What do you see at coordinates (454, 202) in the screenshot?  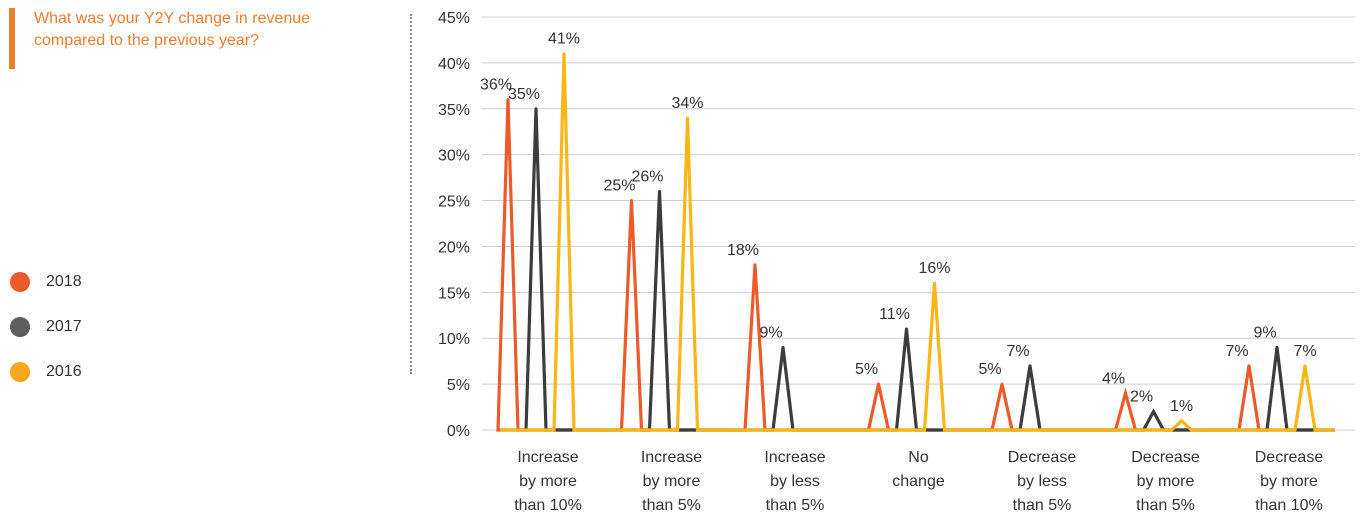 I see `y-tick-label: 25%` at bounding box center [454, 202].